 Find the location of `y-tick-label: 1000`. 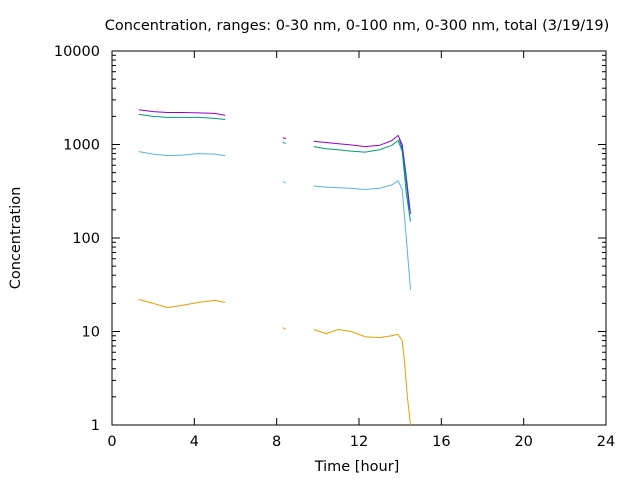

y-tick-label: 1000 is located at coordinates (81, 146).